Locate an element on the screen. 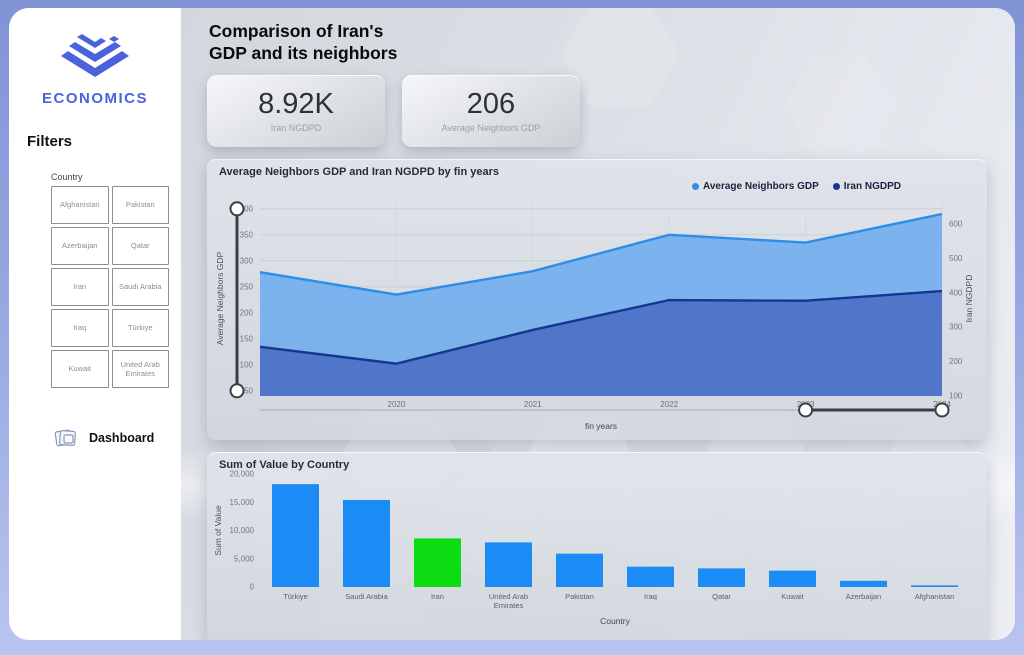 The height and width of the screenshot is (655, 1024). bar-y-tick: 0 is located at coordinates (252, 586).